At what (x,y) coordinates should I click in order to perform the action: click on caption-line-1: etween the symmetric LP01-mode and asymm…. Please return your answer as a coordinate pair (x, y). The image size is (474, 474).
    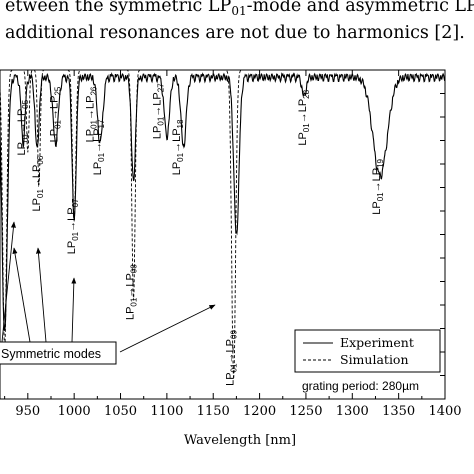
    Looking at the image, I should click on (239, 9).